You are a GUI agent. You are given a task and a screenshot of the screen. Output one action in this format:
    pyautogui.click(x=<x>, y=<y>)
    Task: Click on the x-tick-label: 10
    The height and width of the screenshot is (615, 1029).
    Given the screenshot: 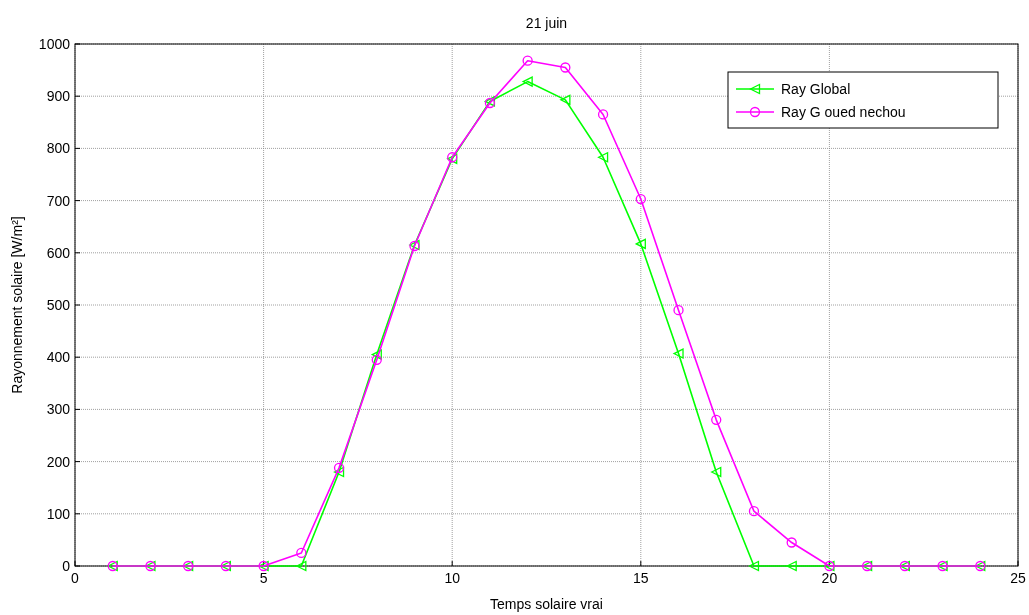 What is the action you would take?
    pyautogui.click(x=452, y=578)
    